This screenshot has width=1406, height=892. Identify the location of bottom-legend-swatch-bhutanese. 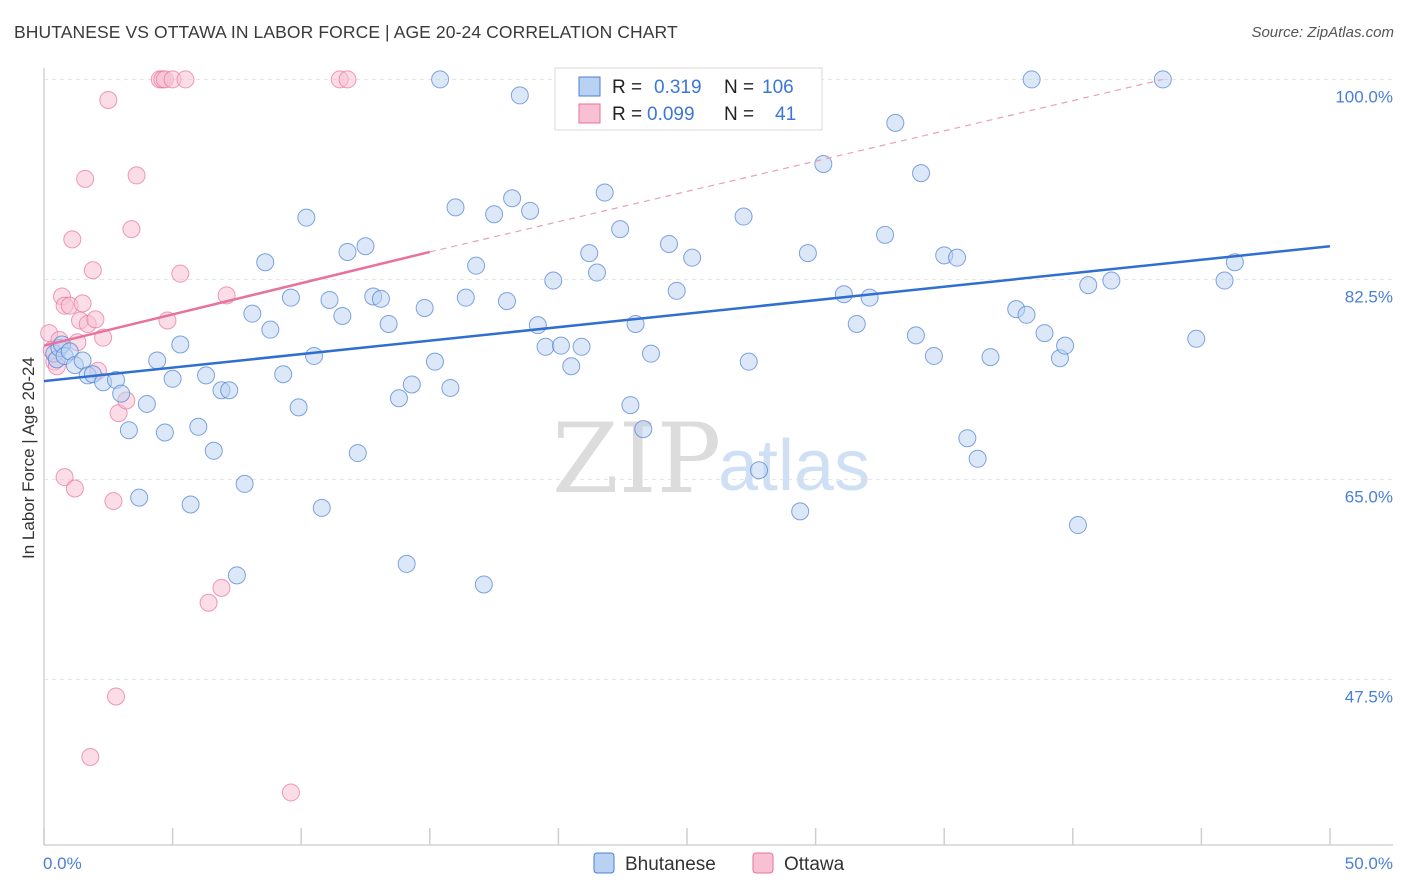
(604, 863).